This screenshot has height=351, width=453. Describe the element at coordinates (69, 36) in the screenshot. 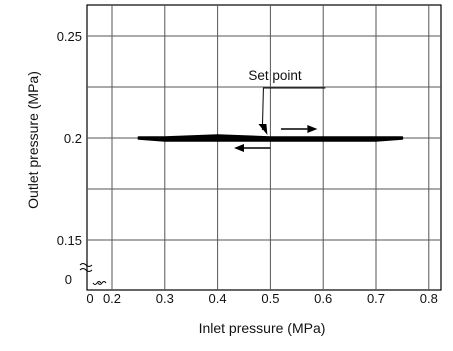

I see `y-tick-label: 0.25` at that location.